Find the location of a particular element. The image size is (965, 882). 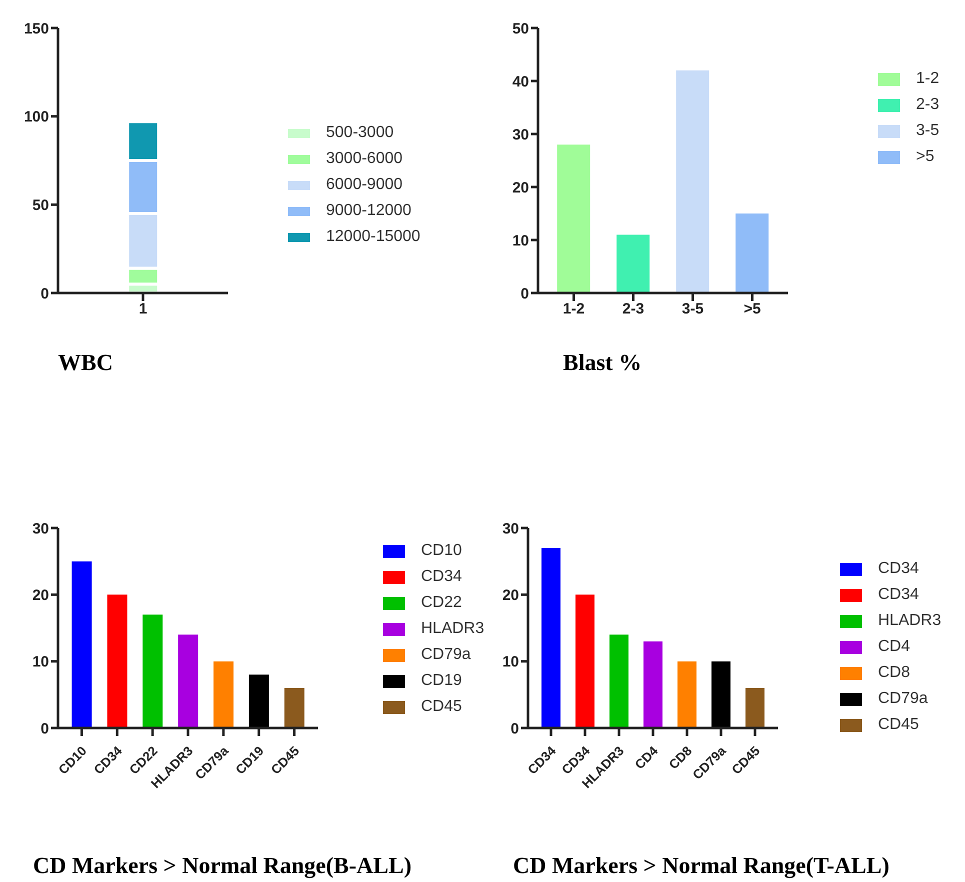

x-tick-label: CD4 is located at coordinates (647, 757).